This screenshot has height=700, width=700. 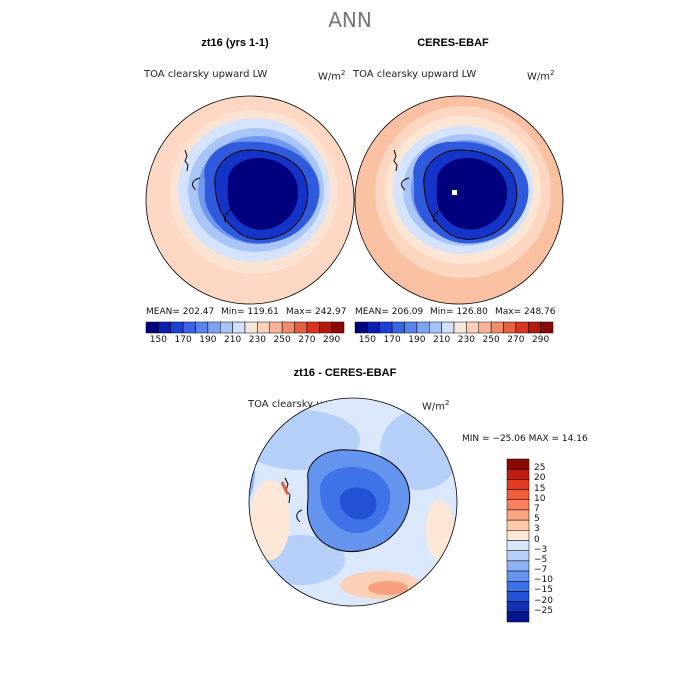 What do you see at coordinates (316, 312) in the screenshot?
I see `panel-1-max: Max= 242.97` at bounding box center [316, 312].